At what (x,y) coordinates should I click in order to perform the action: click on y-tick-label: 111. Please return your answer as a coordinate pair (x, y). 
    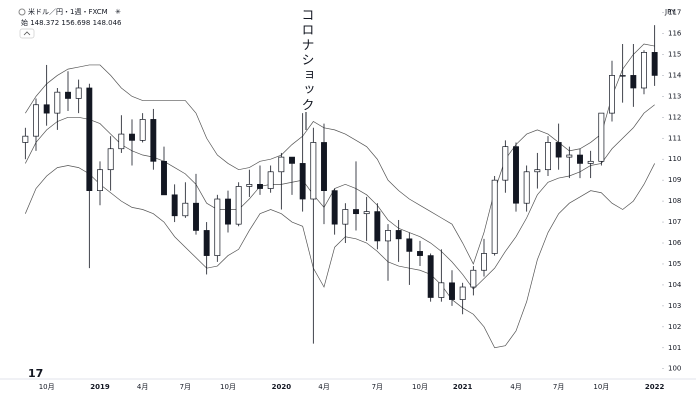
    Looking at the image, I should click on (674, 138).